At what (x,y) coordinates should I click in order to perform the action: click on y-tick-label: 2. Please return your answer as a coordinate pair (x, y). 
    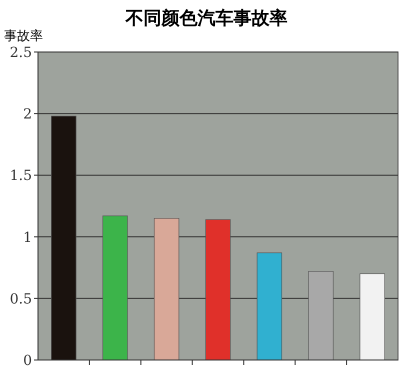
    Looking at the image, I should click on (27, 114).